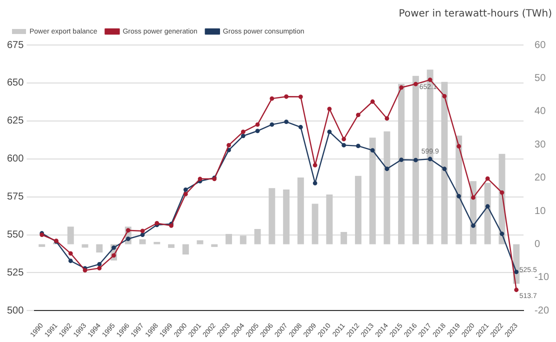 The height and width of the screenshot is (342, 556). What do you see at coordinates (15, 83) in the screenshot?
I see `y-tick-label: 650` at bounding box center [15, 83].